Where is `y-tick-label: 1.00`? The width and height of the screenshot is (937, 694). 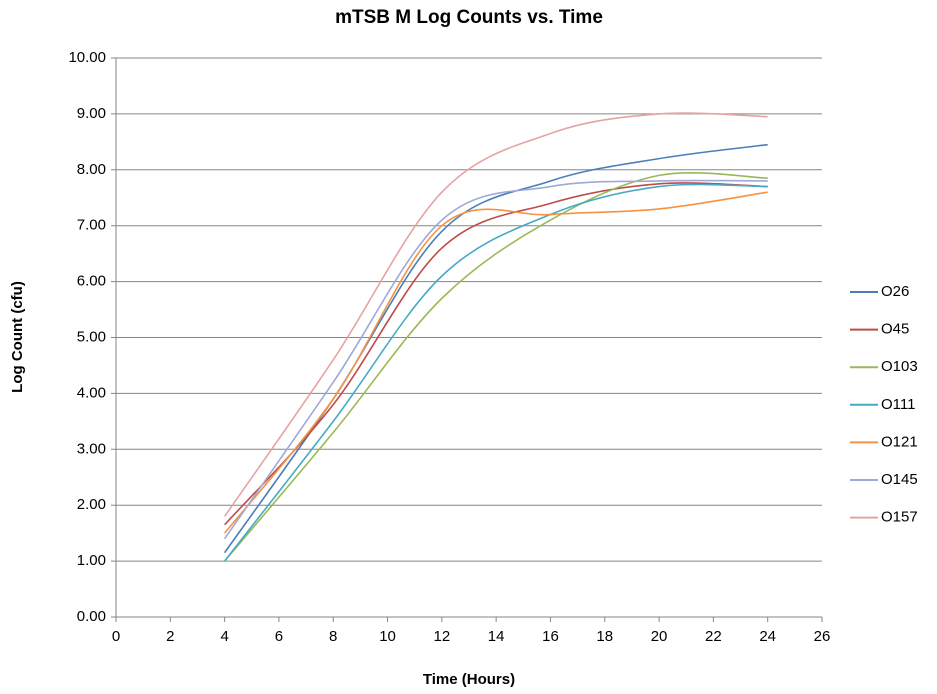 y-tick-label: 1.00 is located at coordinates (91, 560).